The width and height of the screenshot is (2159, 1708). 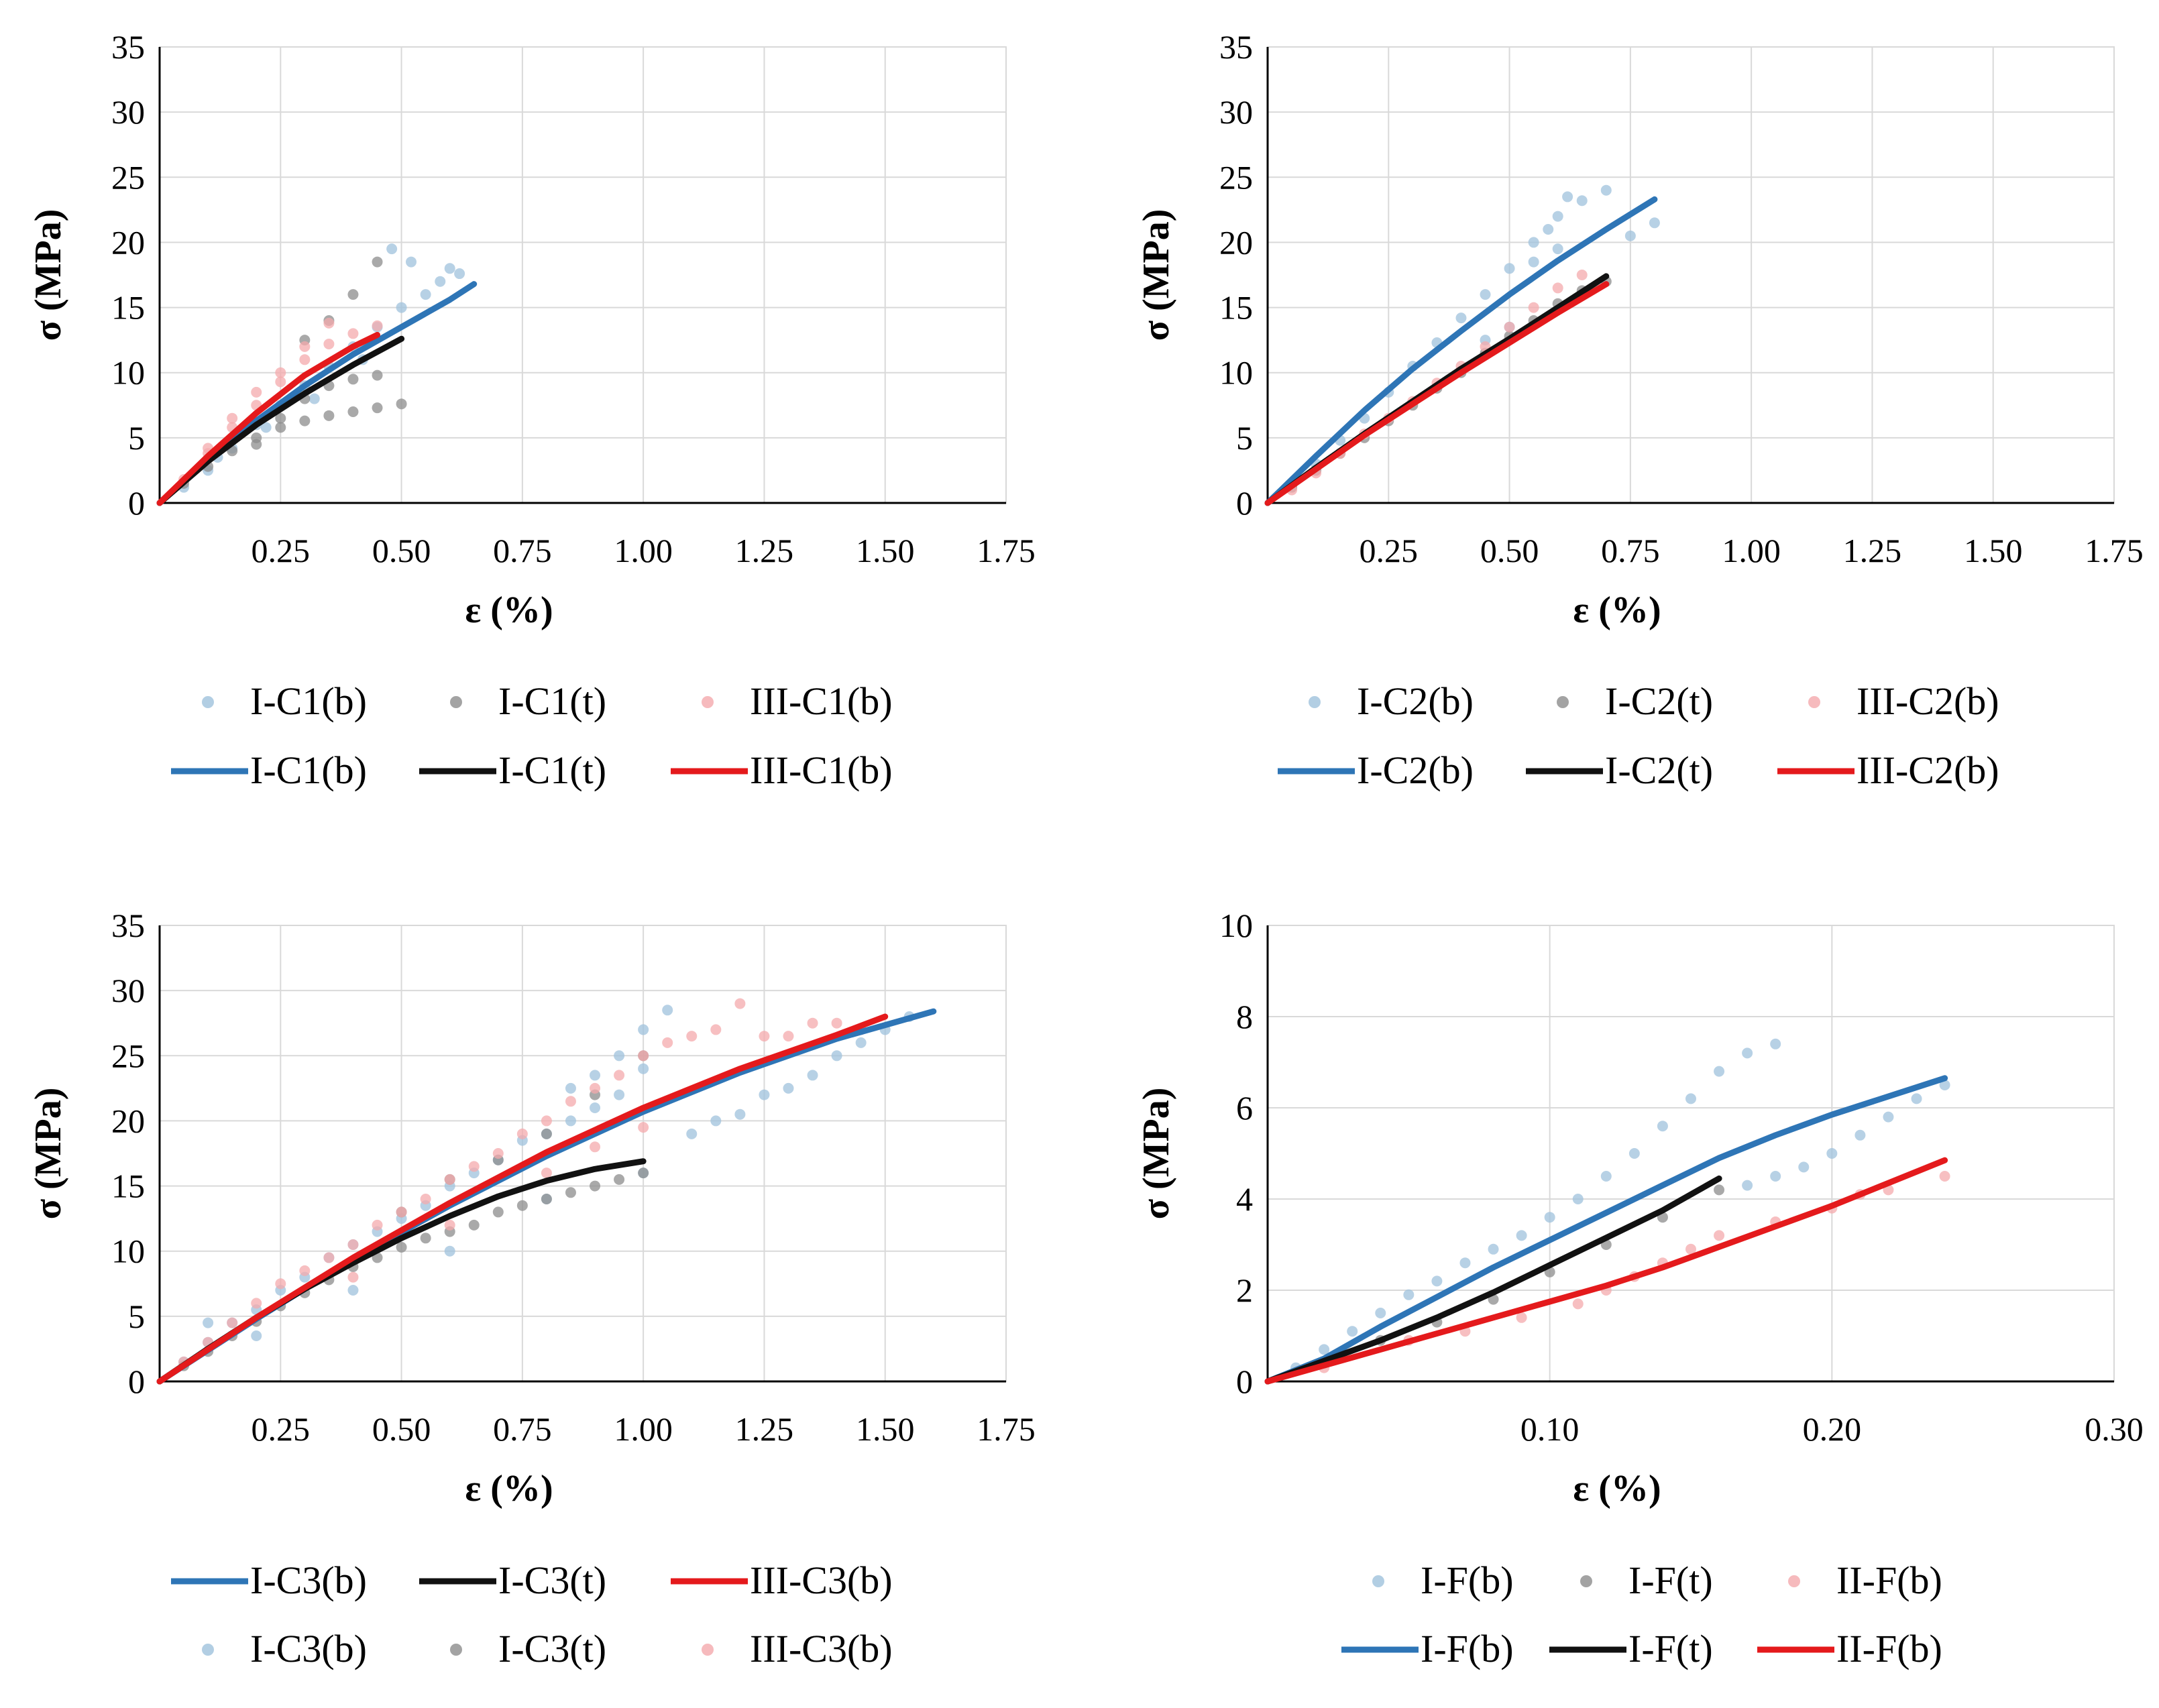 I want to click on fit-line-I-C2(b), so click(x=1461, y=351).